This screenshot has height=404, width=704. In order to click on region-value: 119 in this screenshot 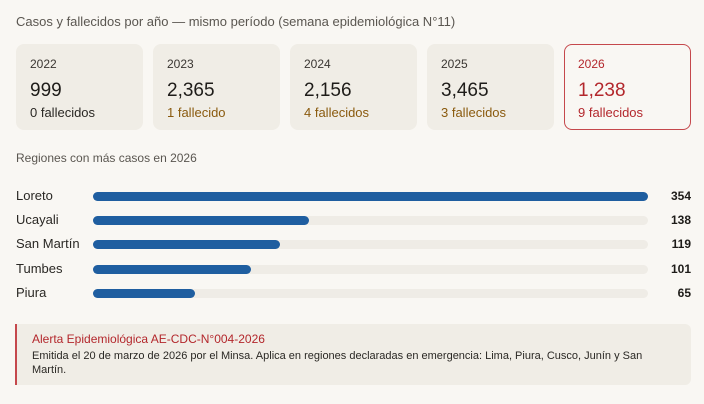, I will do `click(681, 244)`.